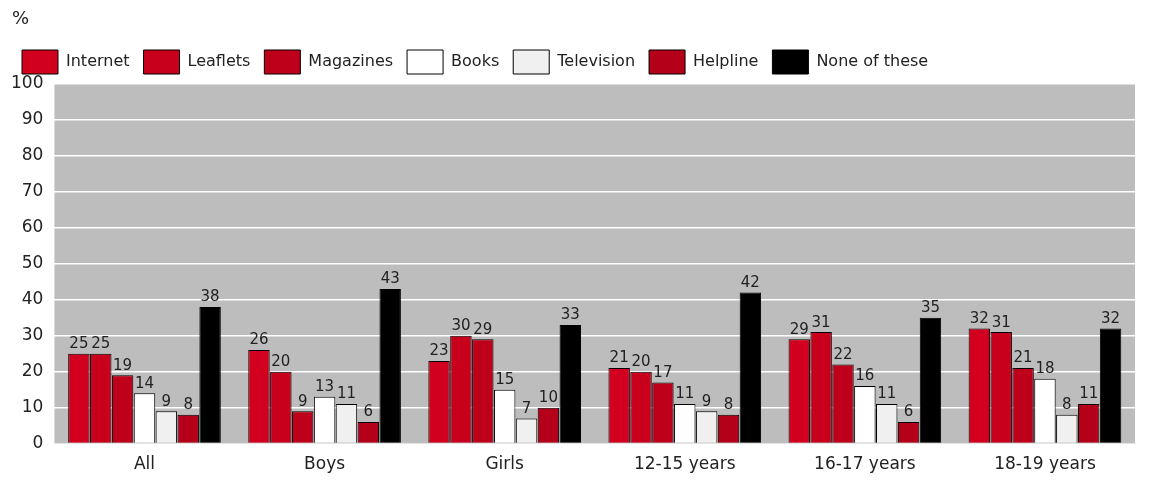  I want to click on legend-label: Helpline, so click(726, 61).